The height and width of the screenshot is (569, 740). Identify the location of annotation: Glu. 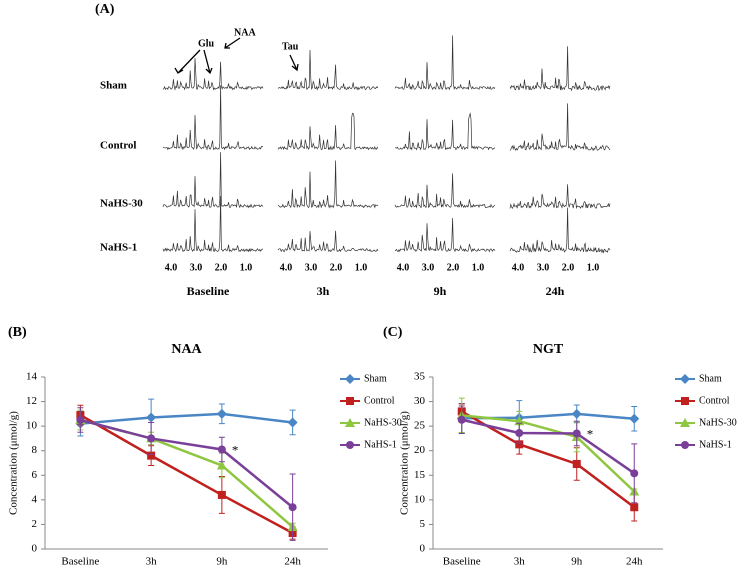
(206, 43).